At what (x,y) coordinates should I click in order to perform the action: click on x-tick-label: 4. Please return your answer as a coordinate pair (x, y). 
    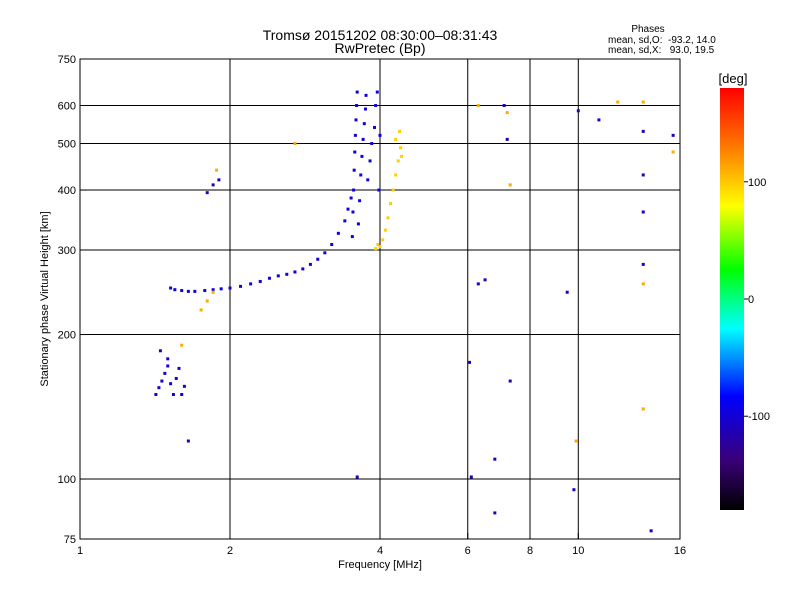
    Looking at the image, I should click on (380, 551).